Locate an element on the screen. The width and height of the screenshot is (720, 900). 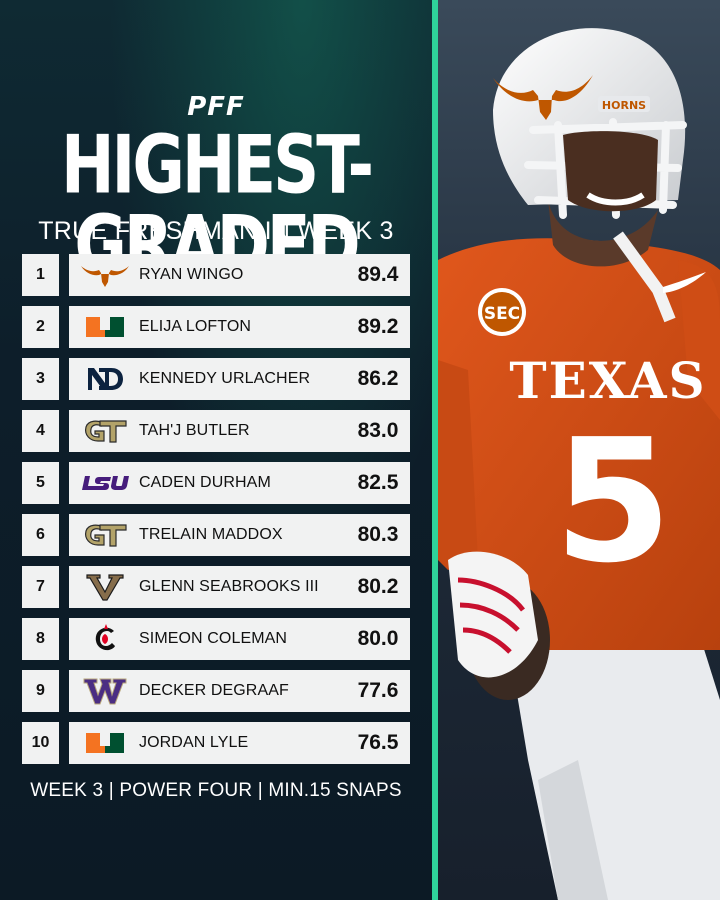
player-grade: 86.2 is located at coordinates (378, 379).